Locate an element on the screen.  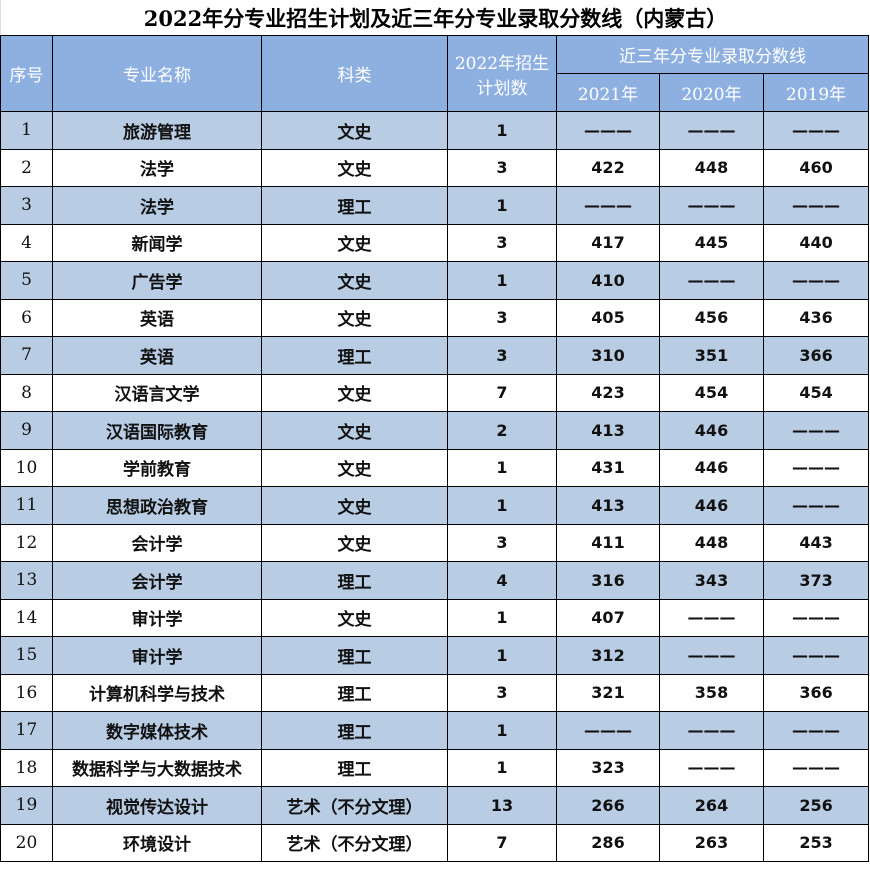
table-row: 7 英语 理工 3 310 351 366 is located at coordinates (435, 355).